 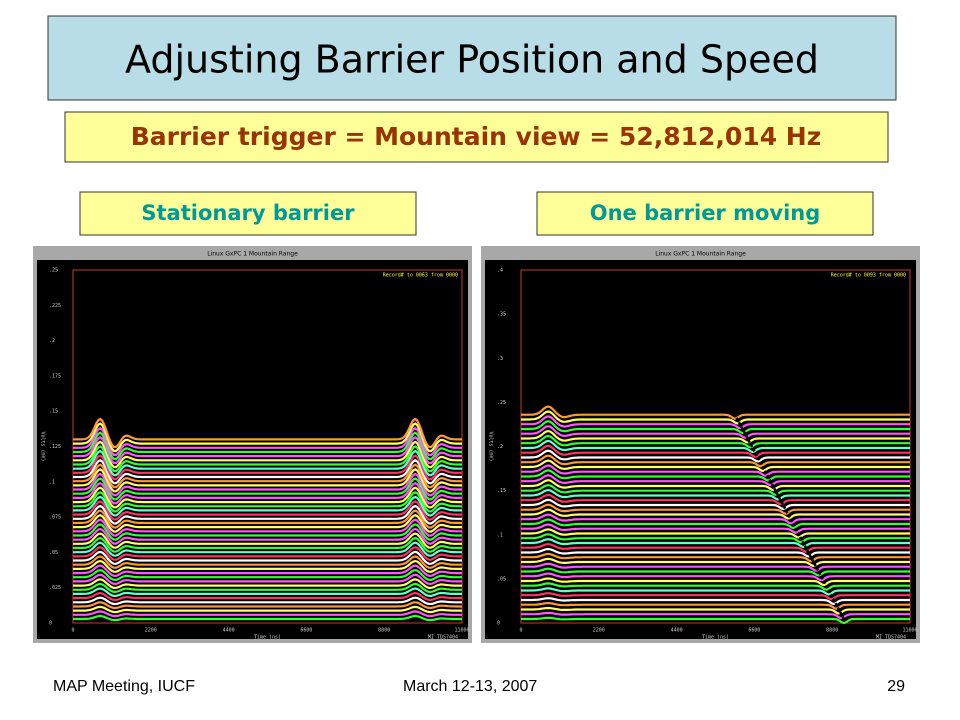 What do you see at coordinates (55, 518) in the screenshot?
I see `y-tick-label: .075` at bounding box center [55, 518].